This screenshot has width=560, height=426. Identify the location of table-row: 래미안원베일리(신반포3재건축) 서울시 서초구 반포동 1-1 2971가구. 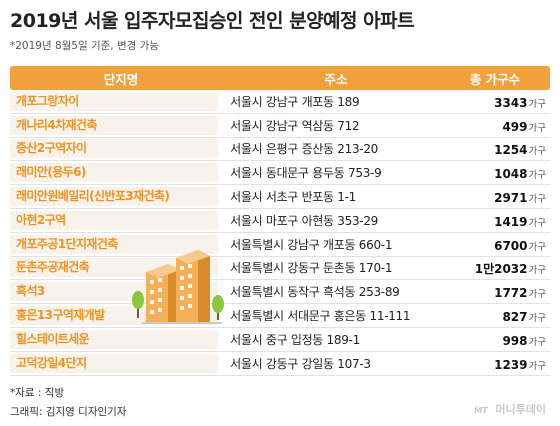
(280, 197).